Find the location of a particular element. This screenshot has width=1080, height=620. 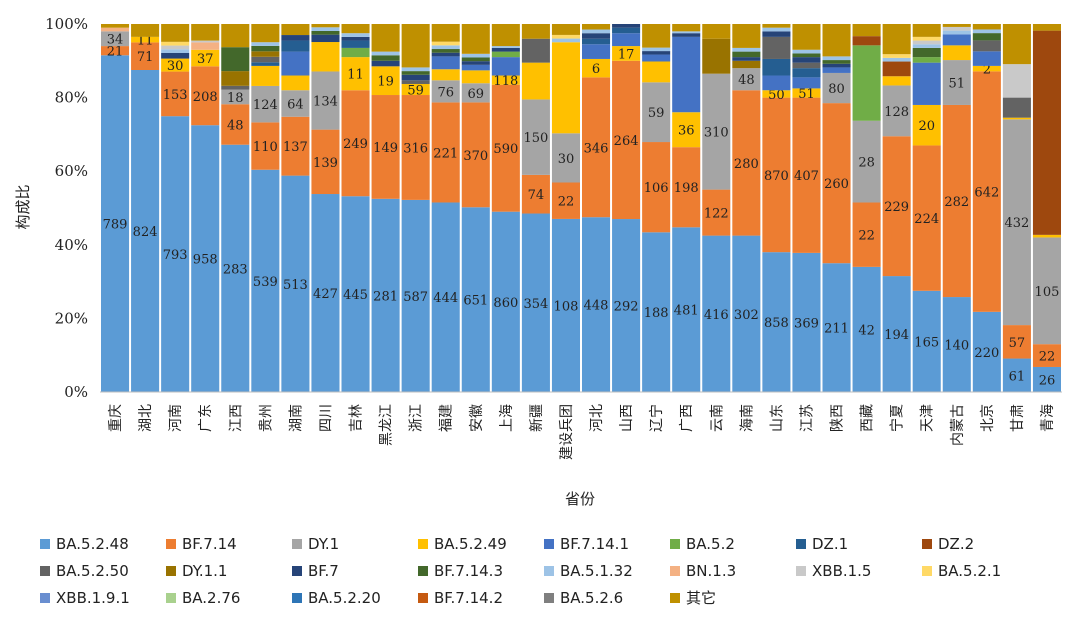

legend-label: BN.1.3 is located at coordinates (711, 571).